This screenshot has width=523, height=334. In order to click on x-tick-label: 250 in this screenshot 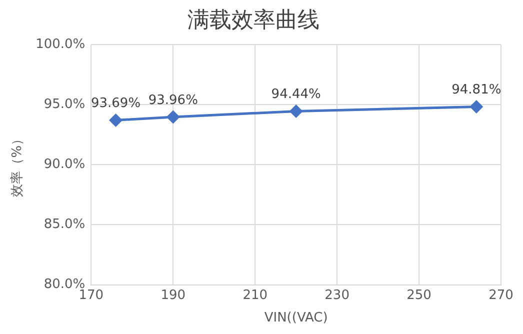, I will do `click(419, 295)`.